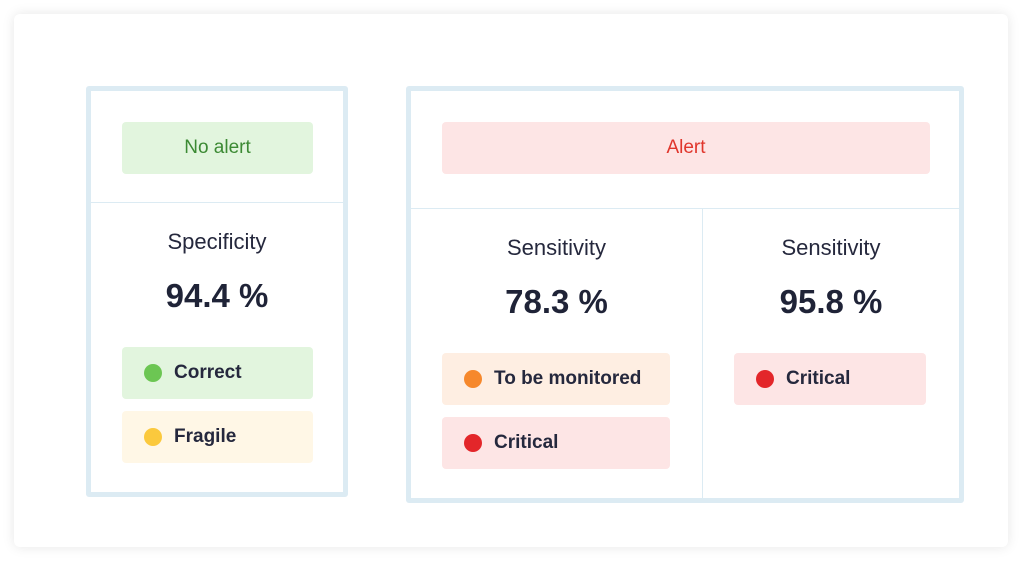  What do you see at coordinates (831, 301) in the screenshot?
I see `sensitivity-value: 95.8 %` at bounding box center [831, 301].